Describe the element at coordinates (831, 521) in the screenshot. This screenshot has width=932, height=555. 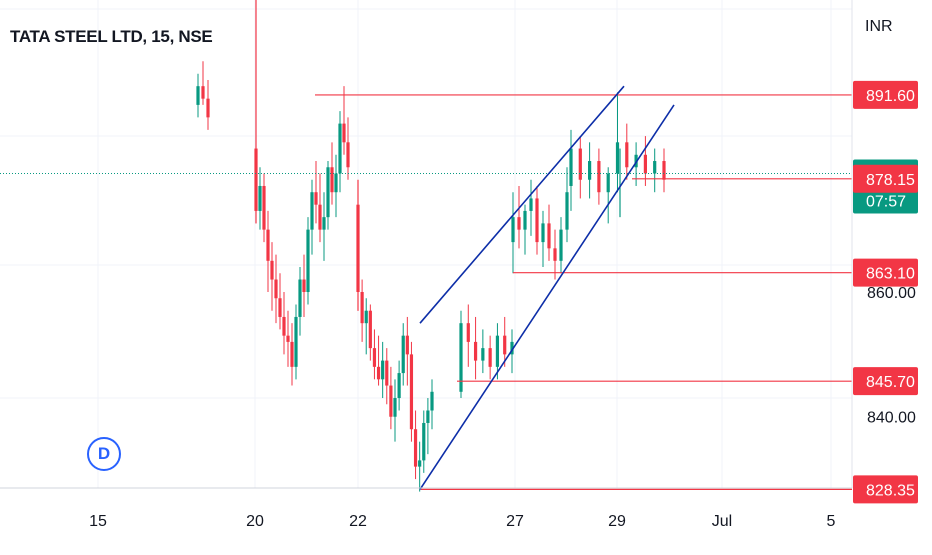
I see `time-tick-label: 5` at that location.